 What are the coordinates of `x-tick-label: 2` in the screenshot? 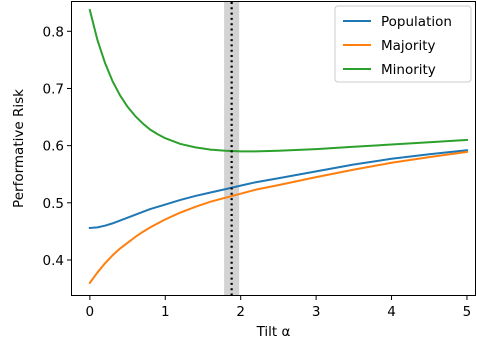 It's located at (240, 312).